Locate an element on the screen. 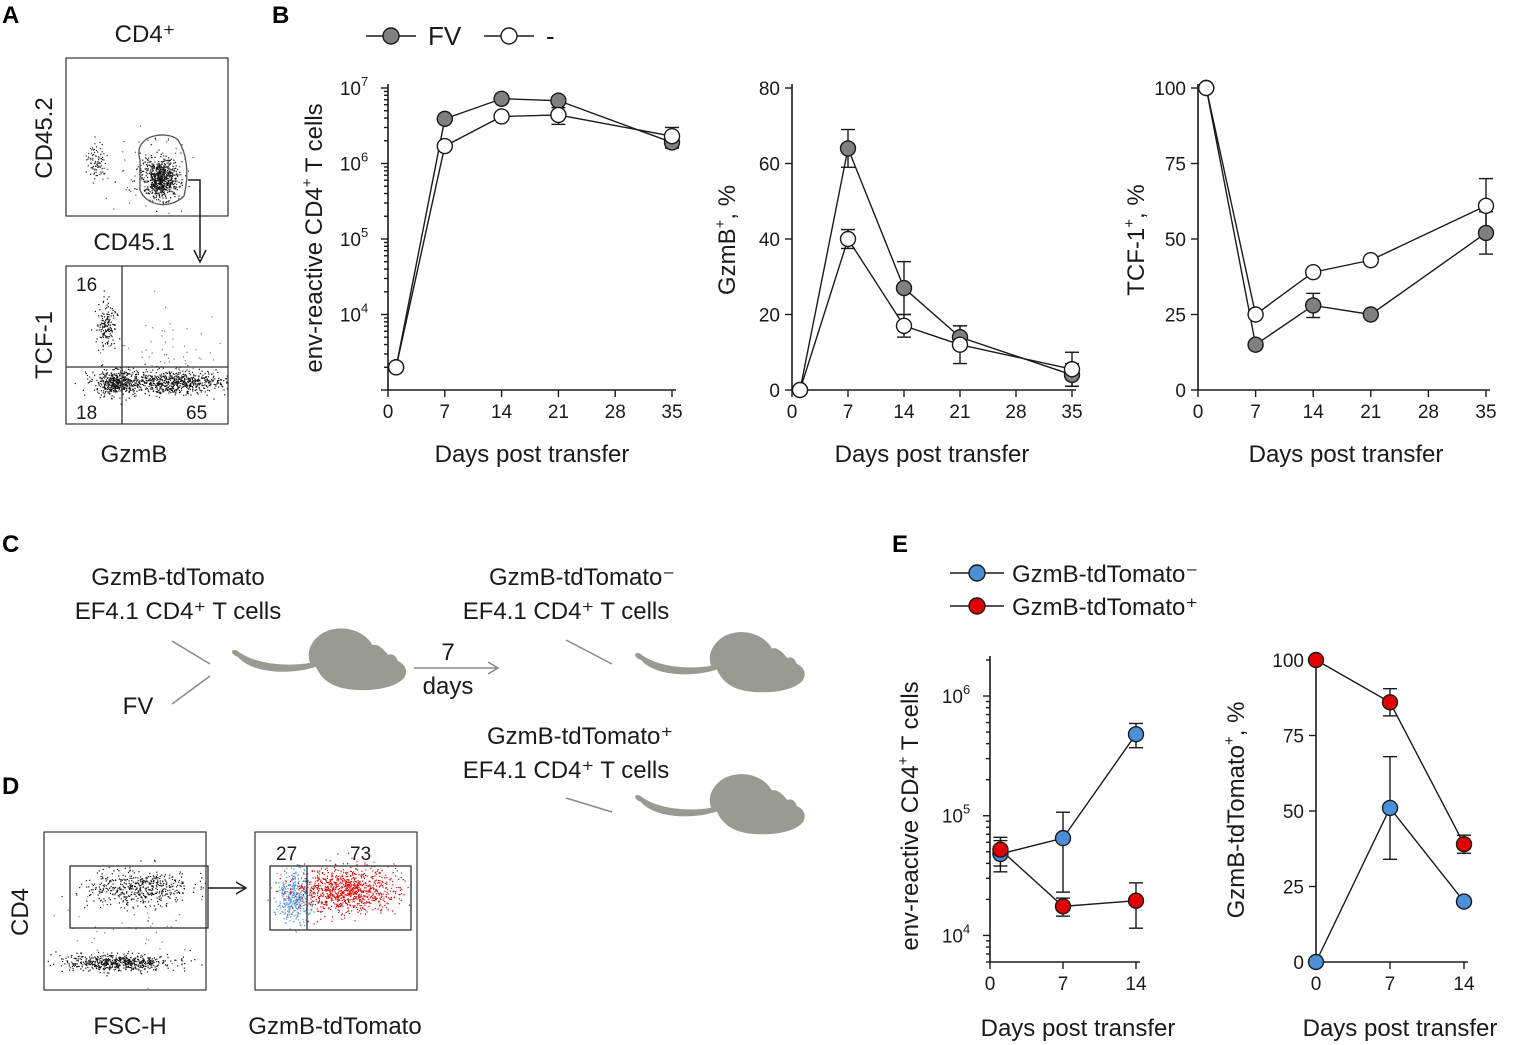  flow-dots-cd45 is located at coordinates (143, 169).